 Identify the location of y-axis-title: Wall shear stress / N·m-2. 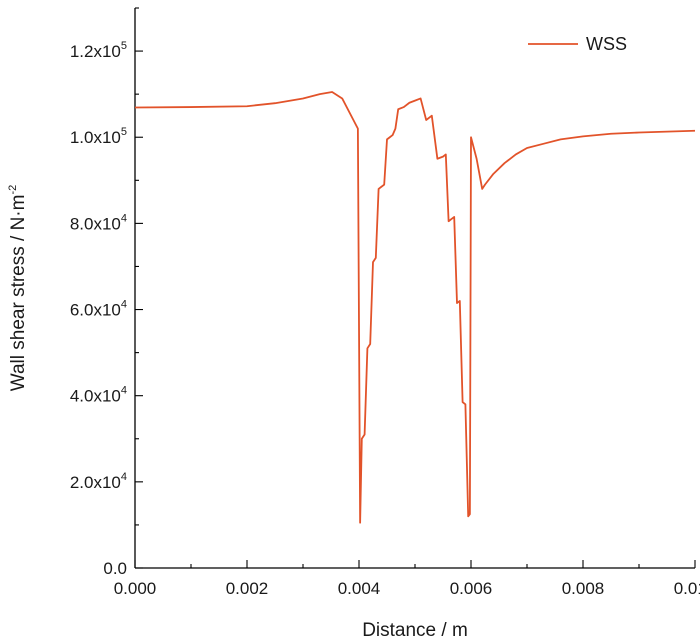
(18, 288).